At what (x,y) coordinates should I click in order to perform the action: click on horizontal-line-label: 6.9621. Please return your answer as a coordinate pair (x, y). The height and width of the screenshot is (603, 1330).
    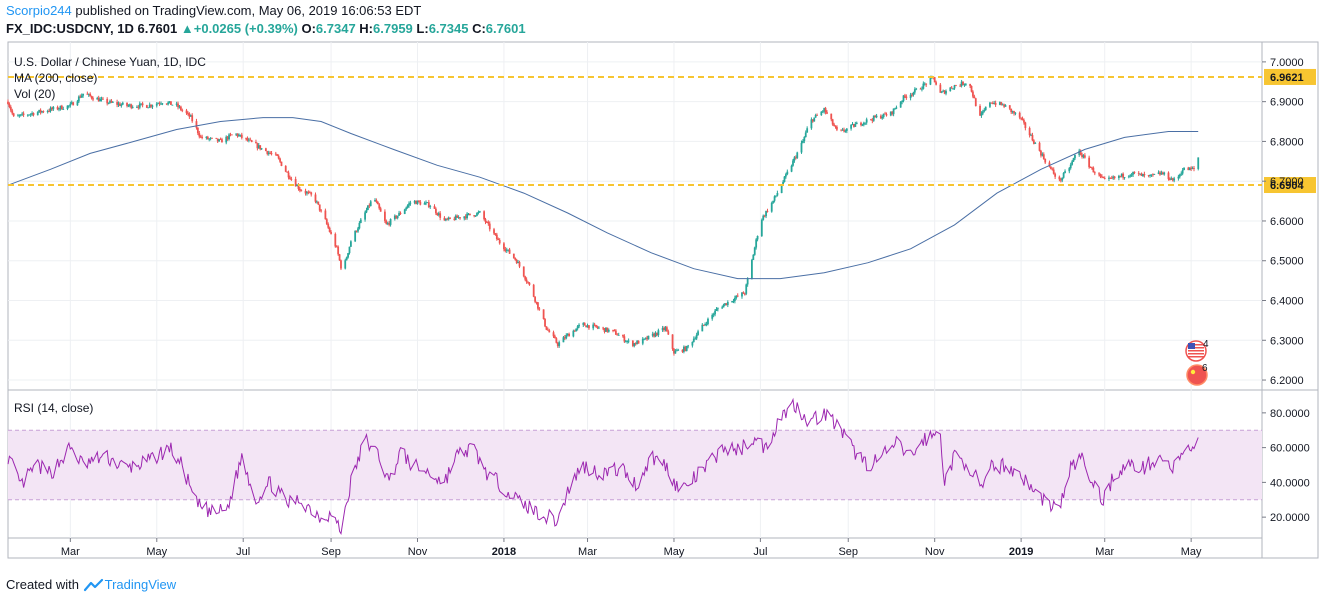
    Looking at the image, I should click on (1287, 78).